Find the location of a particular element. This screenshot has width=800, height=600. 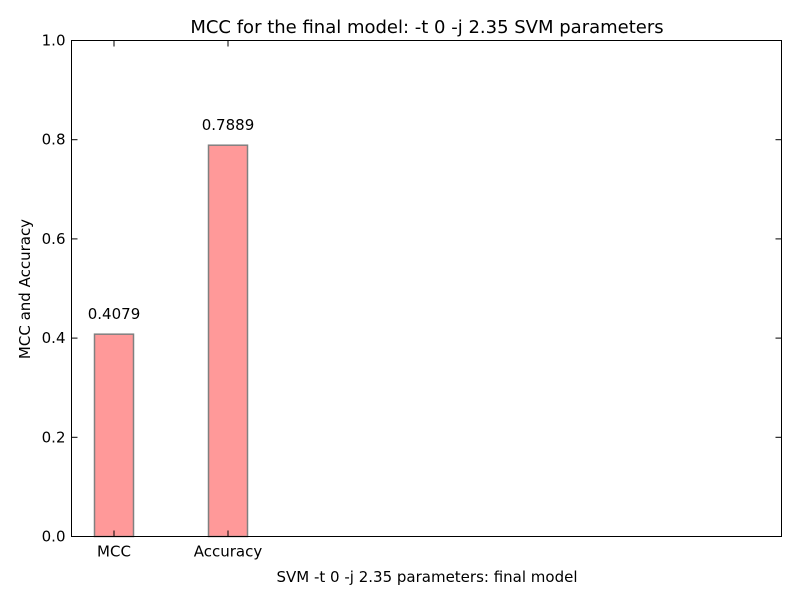

x-tick-label: Accuracy is located at coordinates (228, 552).